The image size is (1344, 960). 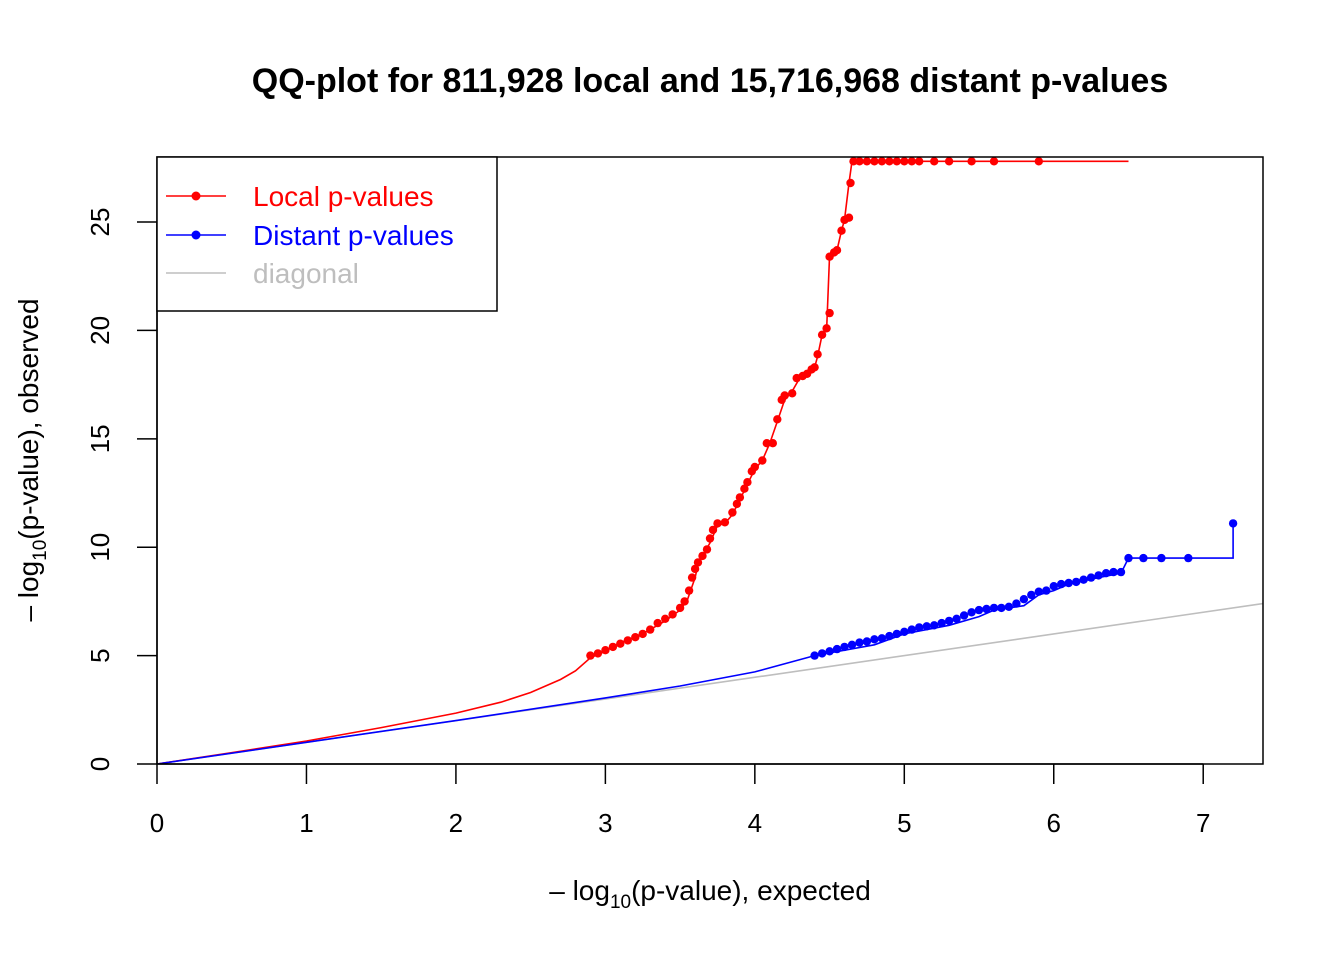 I want to click on legend: Local p-values Distant p-values diagonal, so click(x=327, y=234).